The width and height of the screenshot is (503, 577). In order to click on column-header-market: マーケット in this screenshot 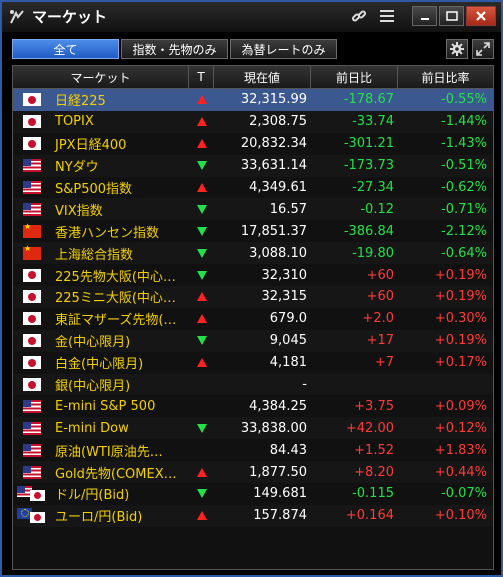, I will do `click(101, 77)`.